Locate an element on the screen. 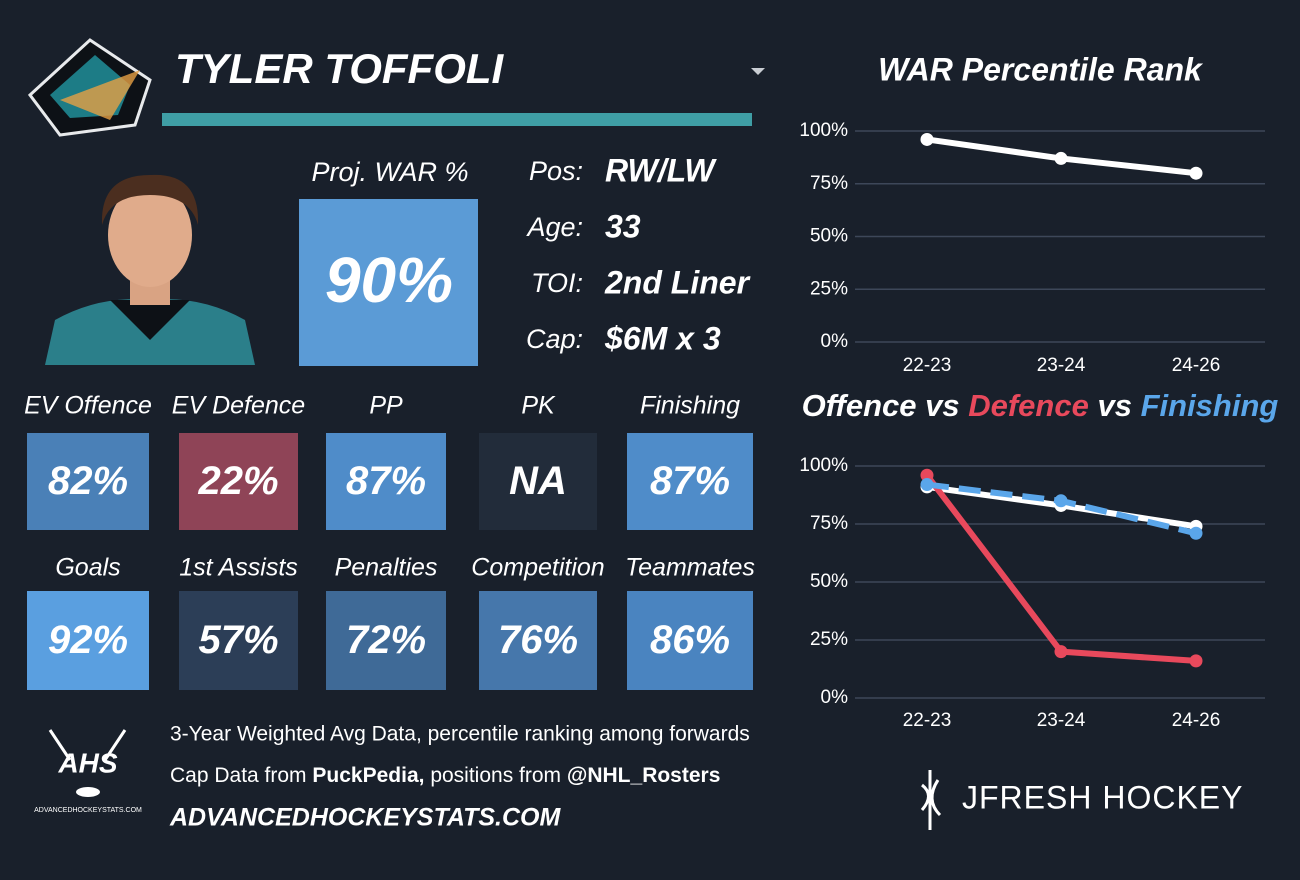  tile-value: 72% is located at coordinates (386, 640).